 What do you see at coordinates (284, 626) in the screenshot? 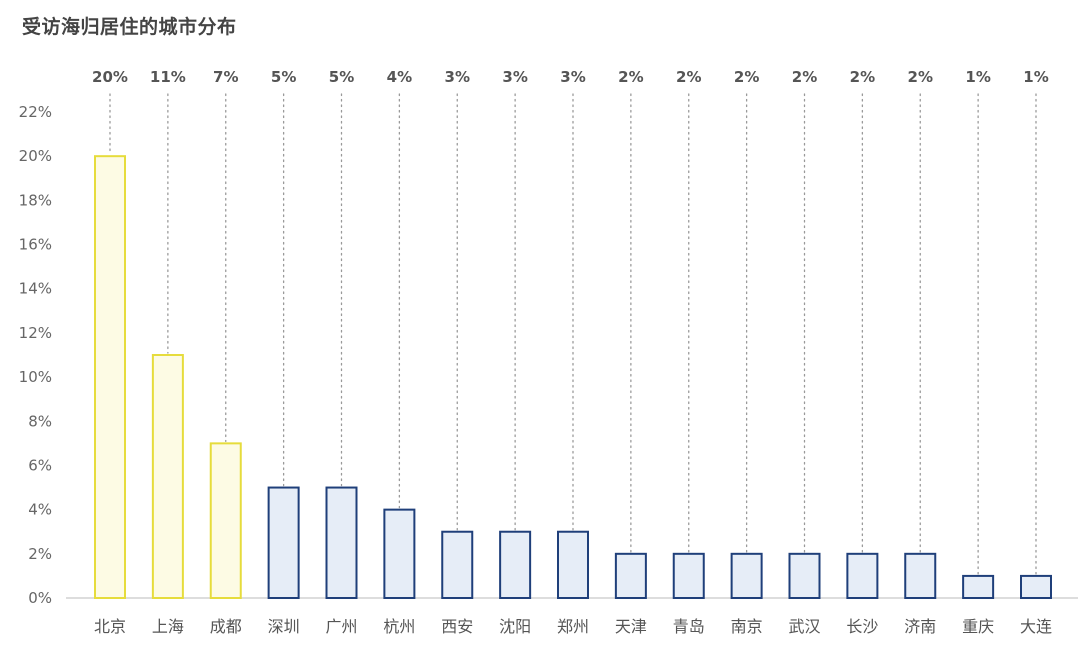
I see `x-tick-label: 深圳` at bounding box center [284, 626].